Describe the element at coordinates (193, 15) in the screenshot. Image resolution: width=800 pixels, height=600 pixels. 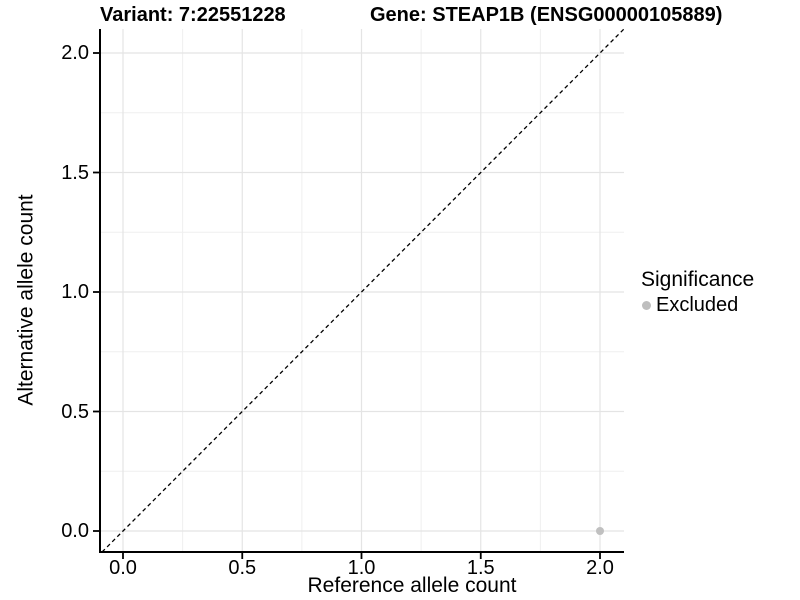
I see `plot-title-variant: Variant: 7:22551228` at that location.